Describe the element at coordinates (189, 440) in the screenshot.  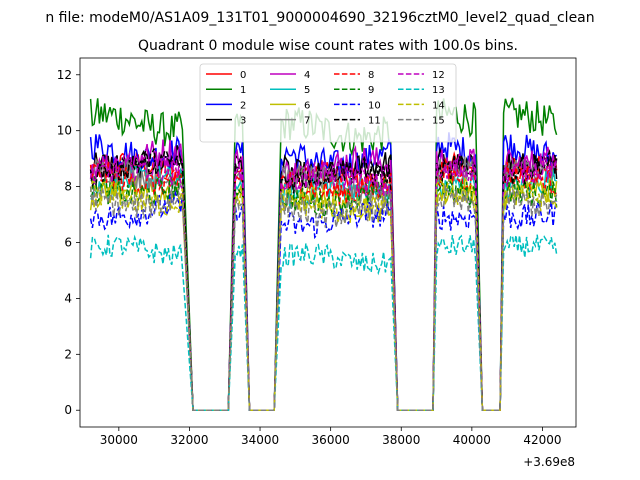
I see `x-tick-label: 32000` at that location.